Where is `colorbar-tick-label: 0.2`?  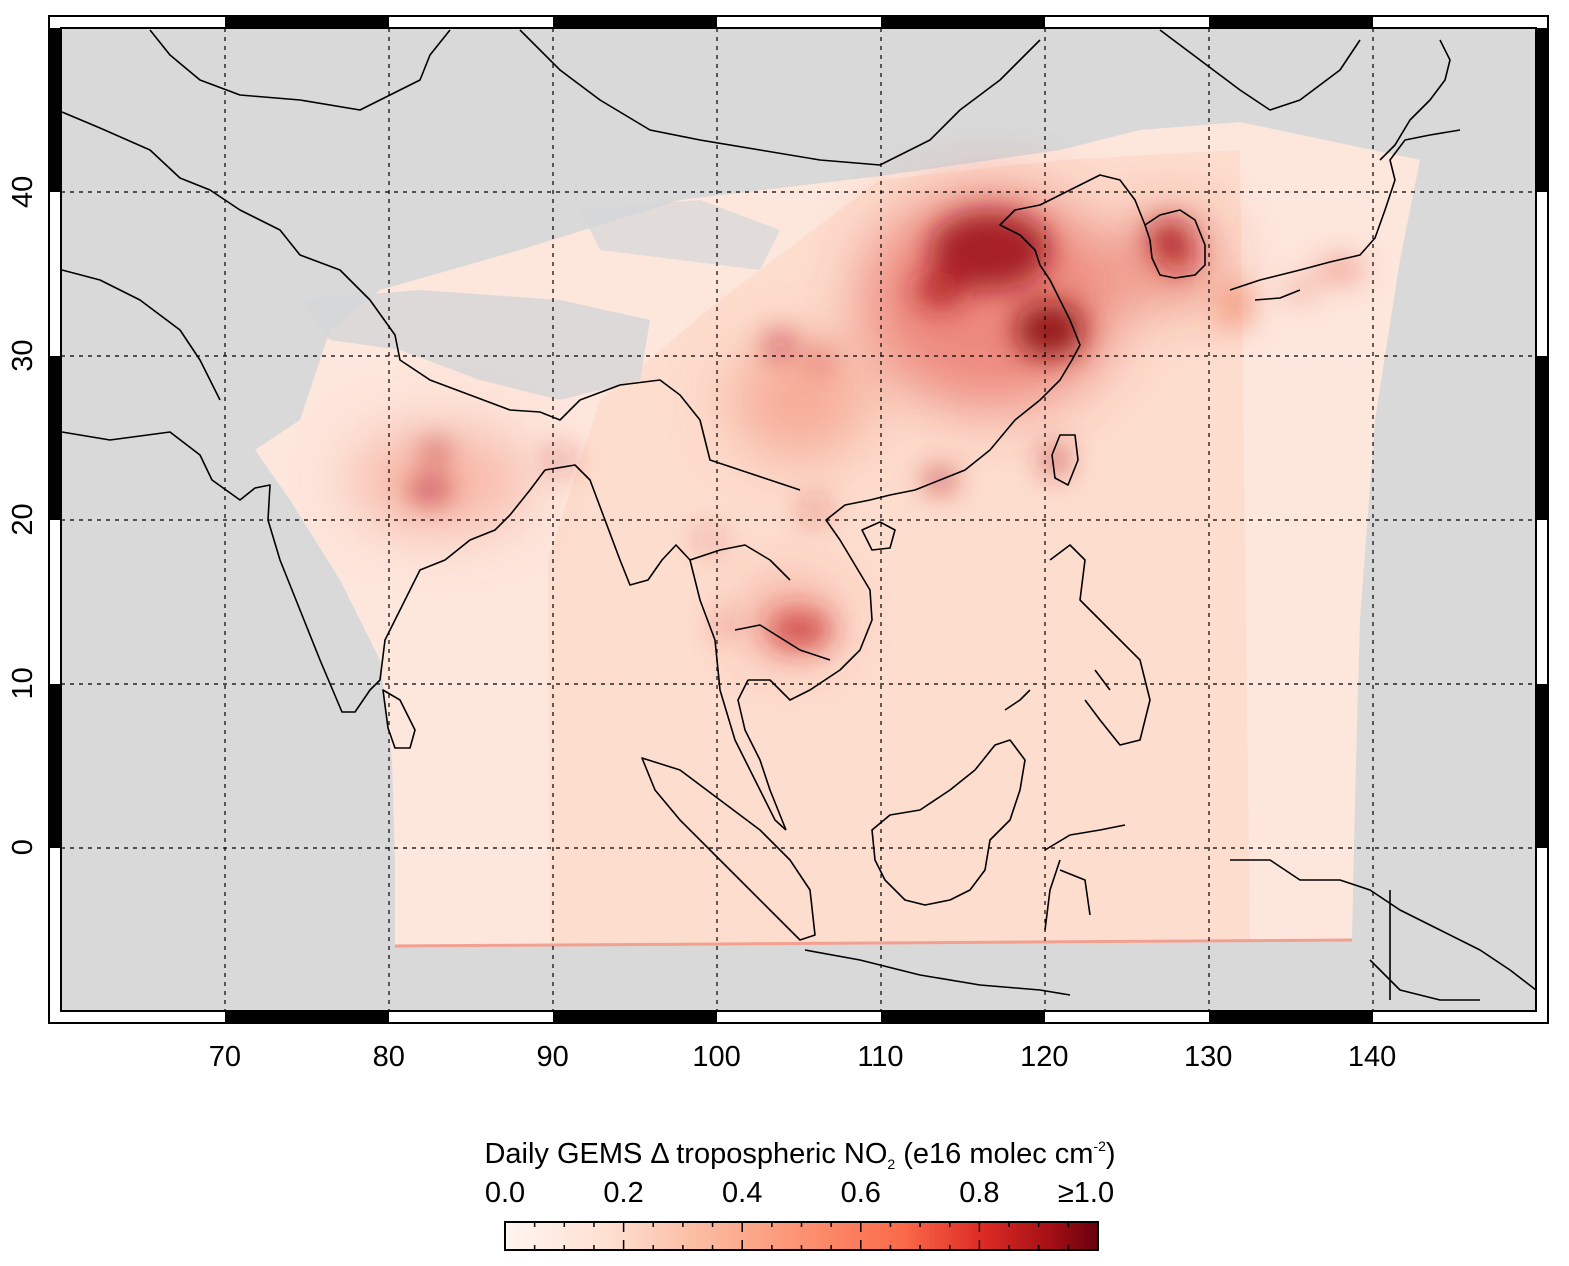 colorbar-tick-label: 0.2 is located at coordinates (623, 1193).